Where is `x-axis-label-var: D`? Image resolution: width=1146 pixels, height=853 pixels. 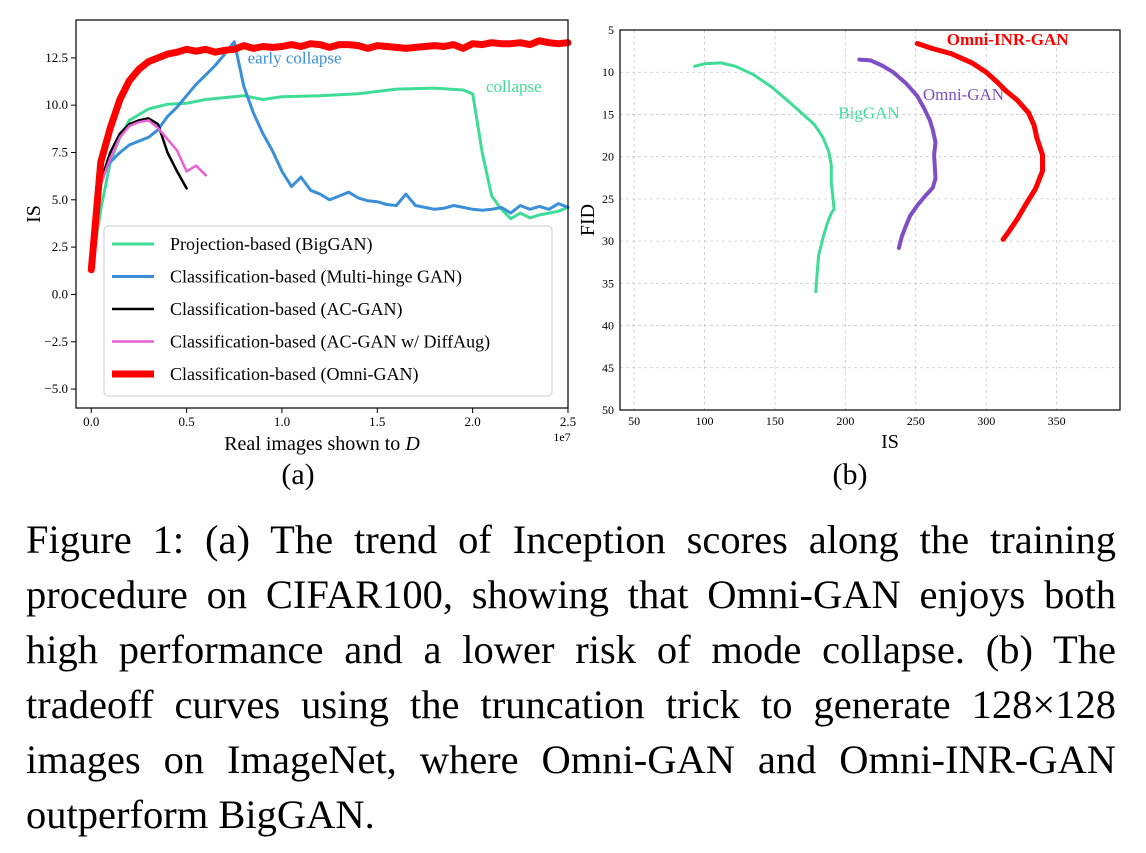 x-axis-label-var: D is located at coordinates (412, 444).